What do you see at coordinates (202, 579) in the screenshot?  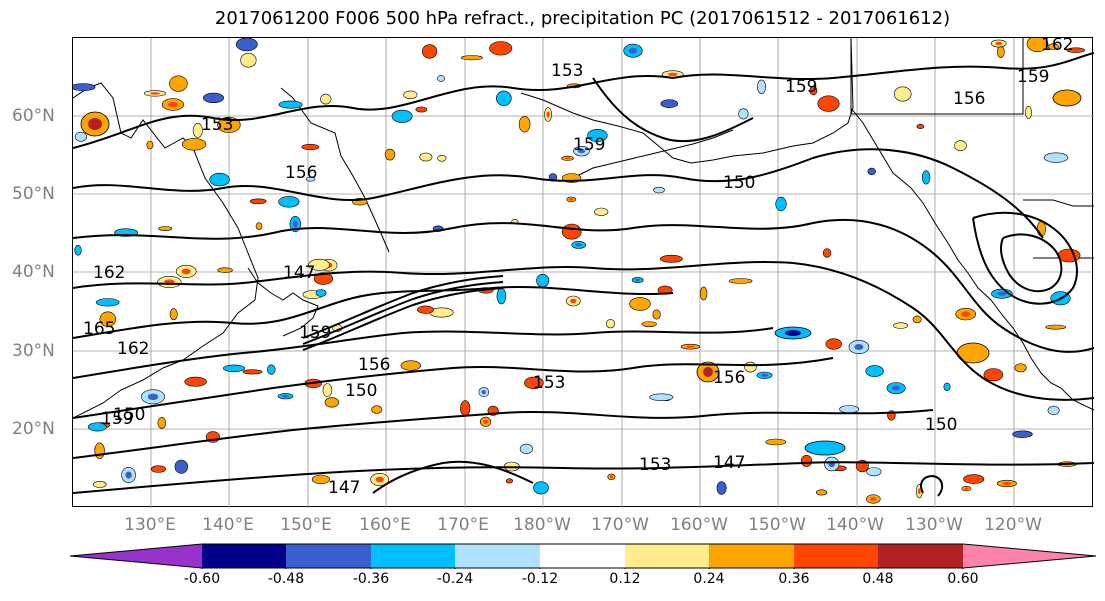 I see `colorbar-tick-label: -0.60` at bounding box center [202, 579].